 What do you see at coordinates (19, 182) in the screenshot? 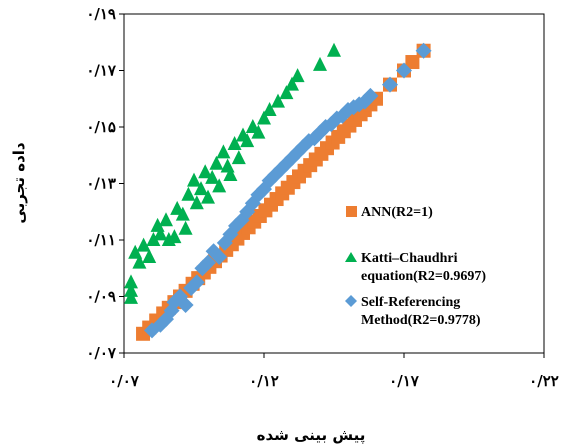
I see `y-axis-title: داده تجربی` at bounding box center [19, 182].